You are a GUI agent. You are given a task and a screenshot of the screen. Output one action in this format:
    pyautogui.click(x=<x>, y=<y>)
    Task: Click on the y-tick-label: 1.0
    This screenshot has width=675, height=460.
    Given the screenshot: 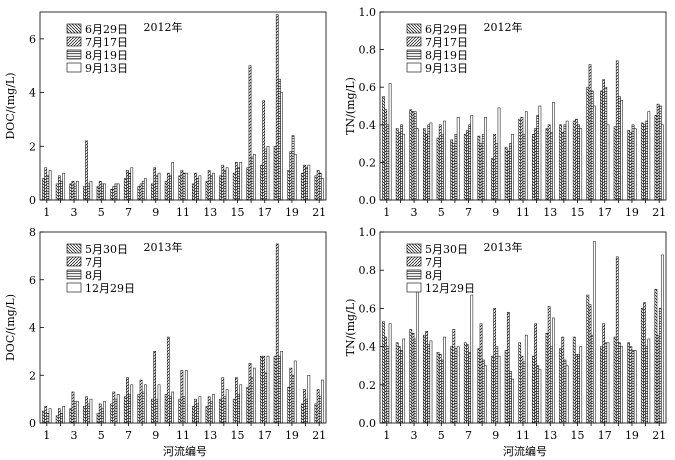 What is the action you would take?
    pyautogui.click(x=368, y=232)
    